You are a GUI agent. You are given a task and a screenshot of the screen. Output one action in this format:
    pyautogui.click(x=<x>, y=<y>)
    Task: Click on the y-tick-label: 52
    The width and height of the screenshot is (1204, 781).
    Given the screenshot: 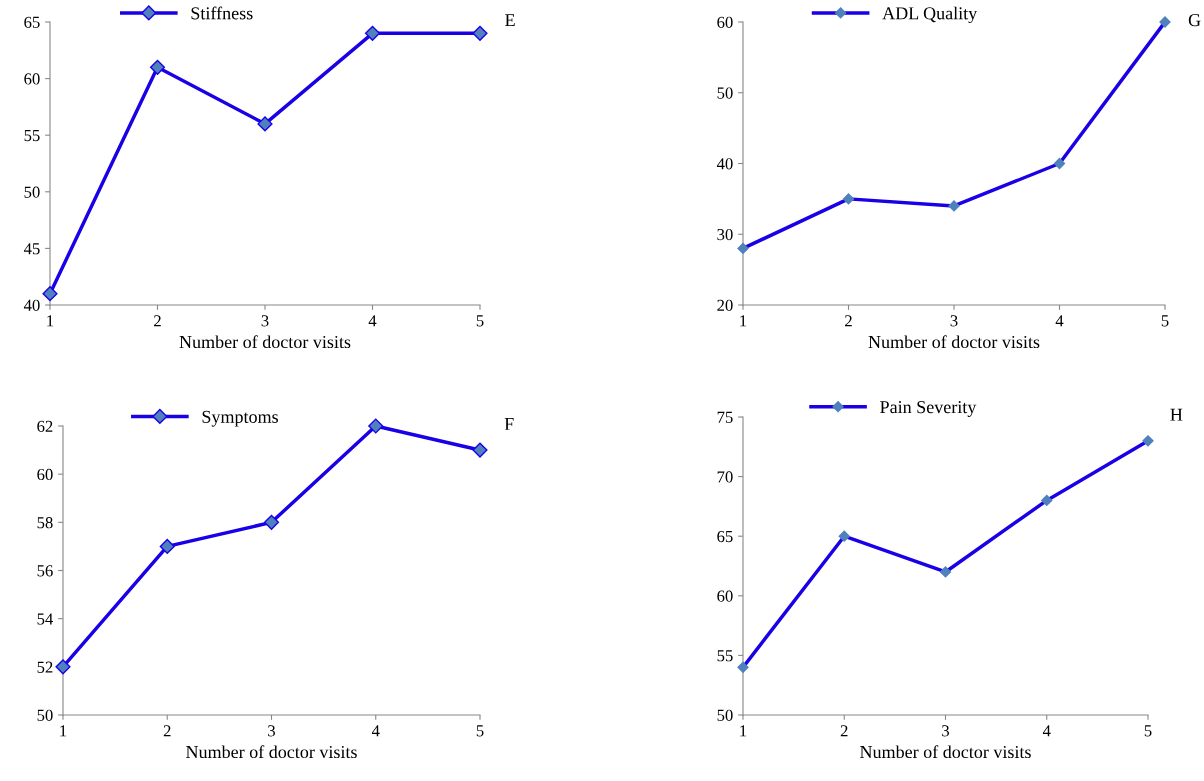 What is the action you would take?
    pyautogui.click(x=45, y=667)
    